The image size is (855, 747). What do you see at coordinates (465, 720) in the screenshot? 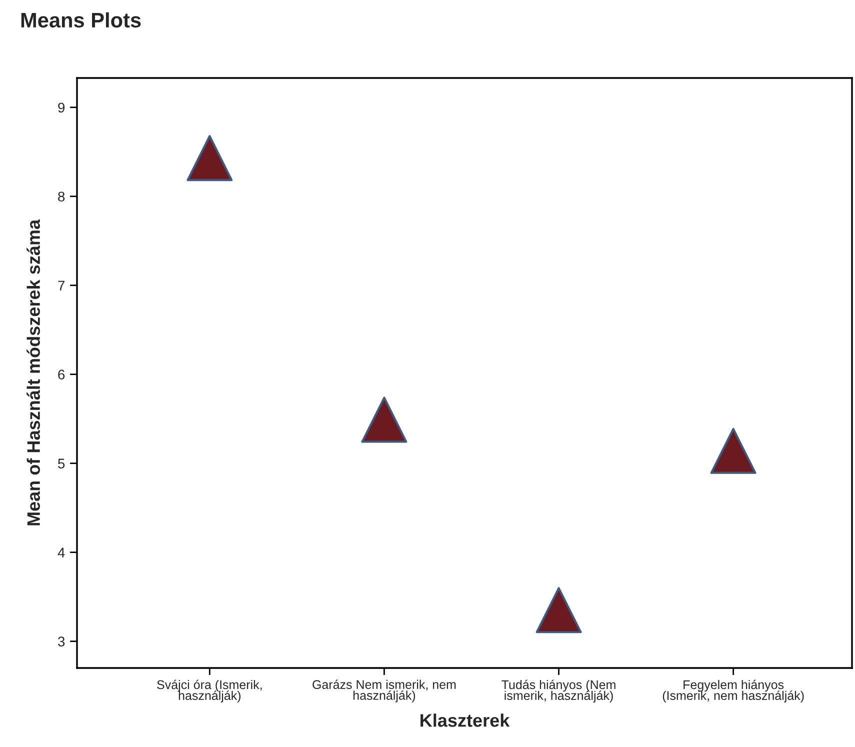
I see `x-axis-title: Klaszterek` at bounding box center [465, 720].